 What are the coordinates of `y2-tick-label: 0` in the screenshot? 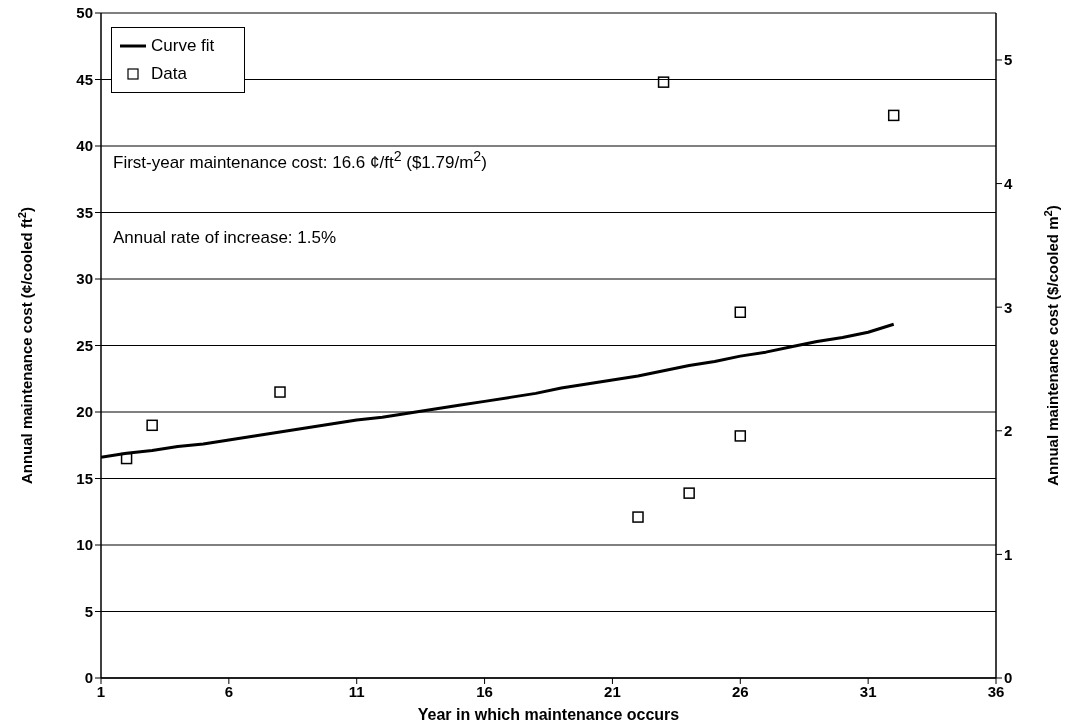 It's located at (1008, 678).